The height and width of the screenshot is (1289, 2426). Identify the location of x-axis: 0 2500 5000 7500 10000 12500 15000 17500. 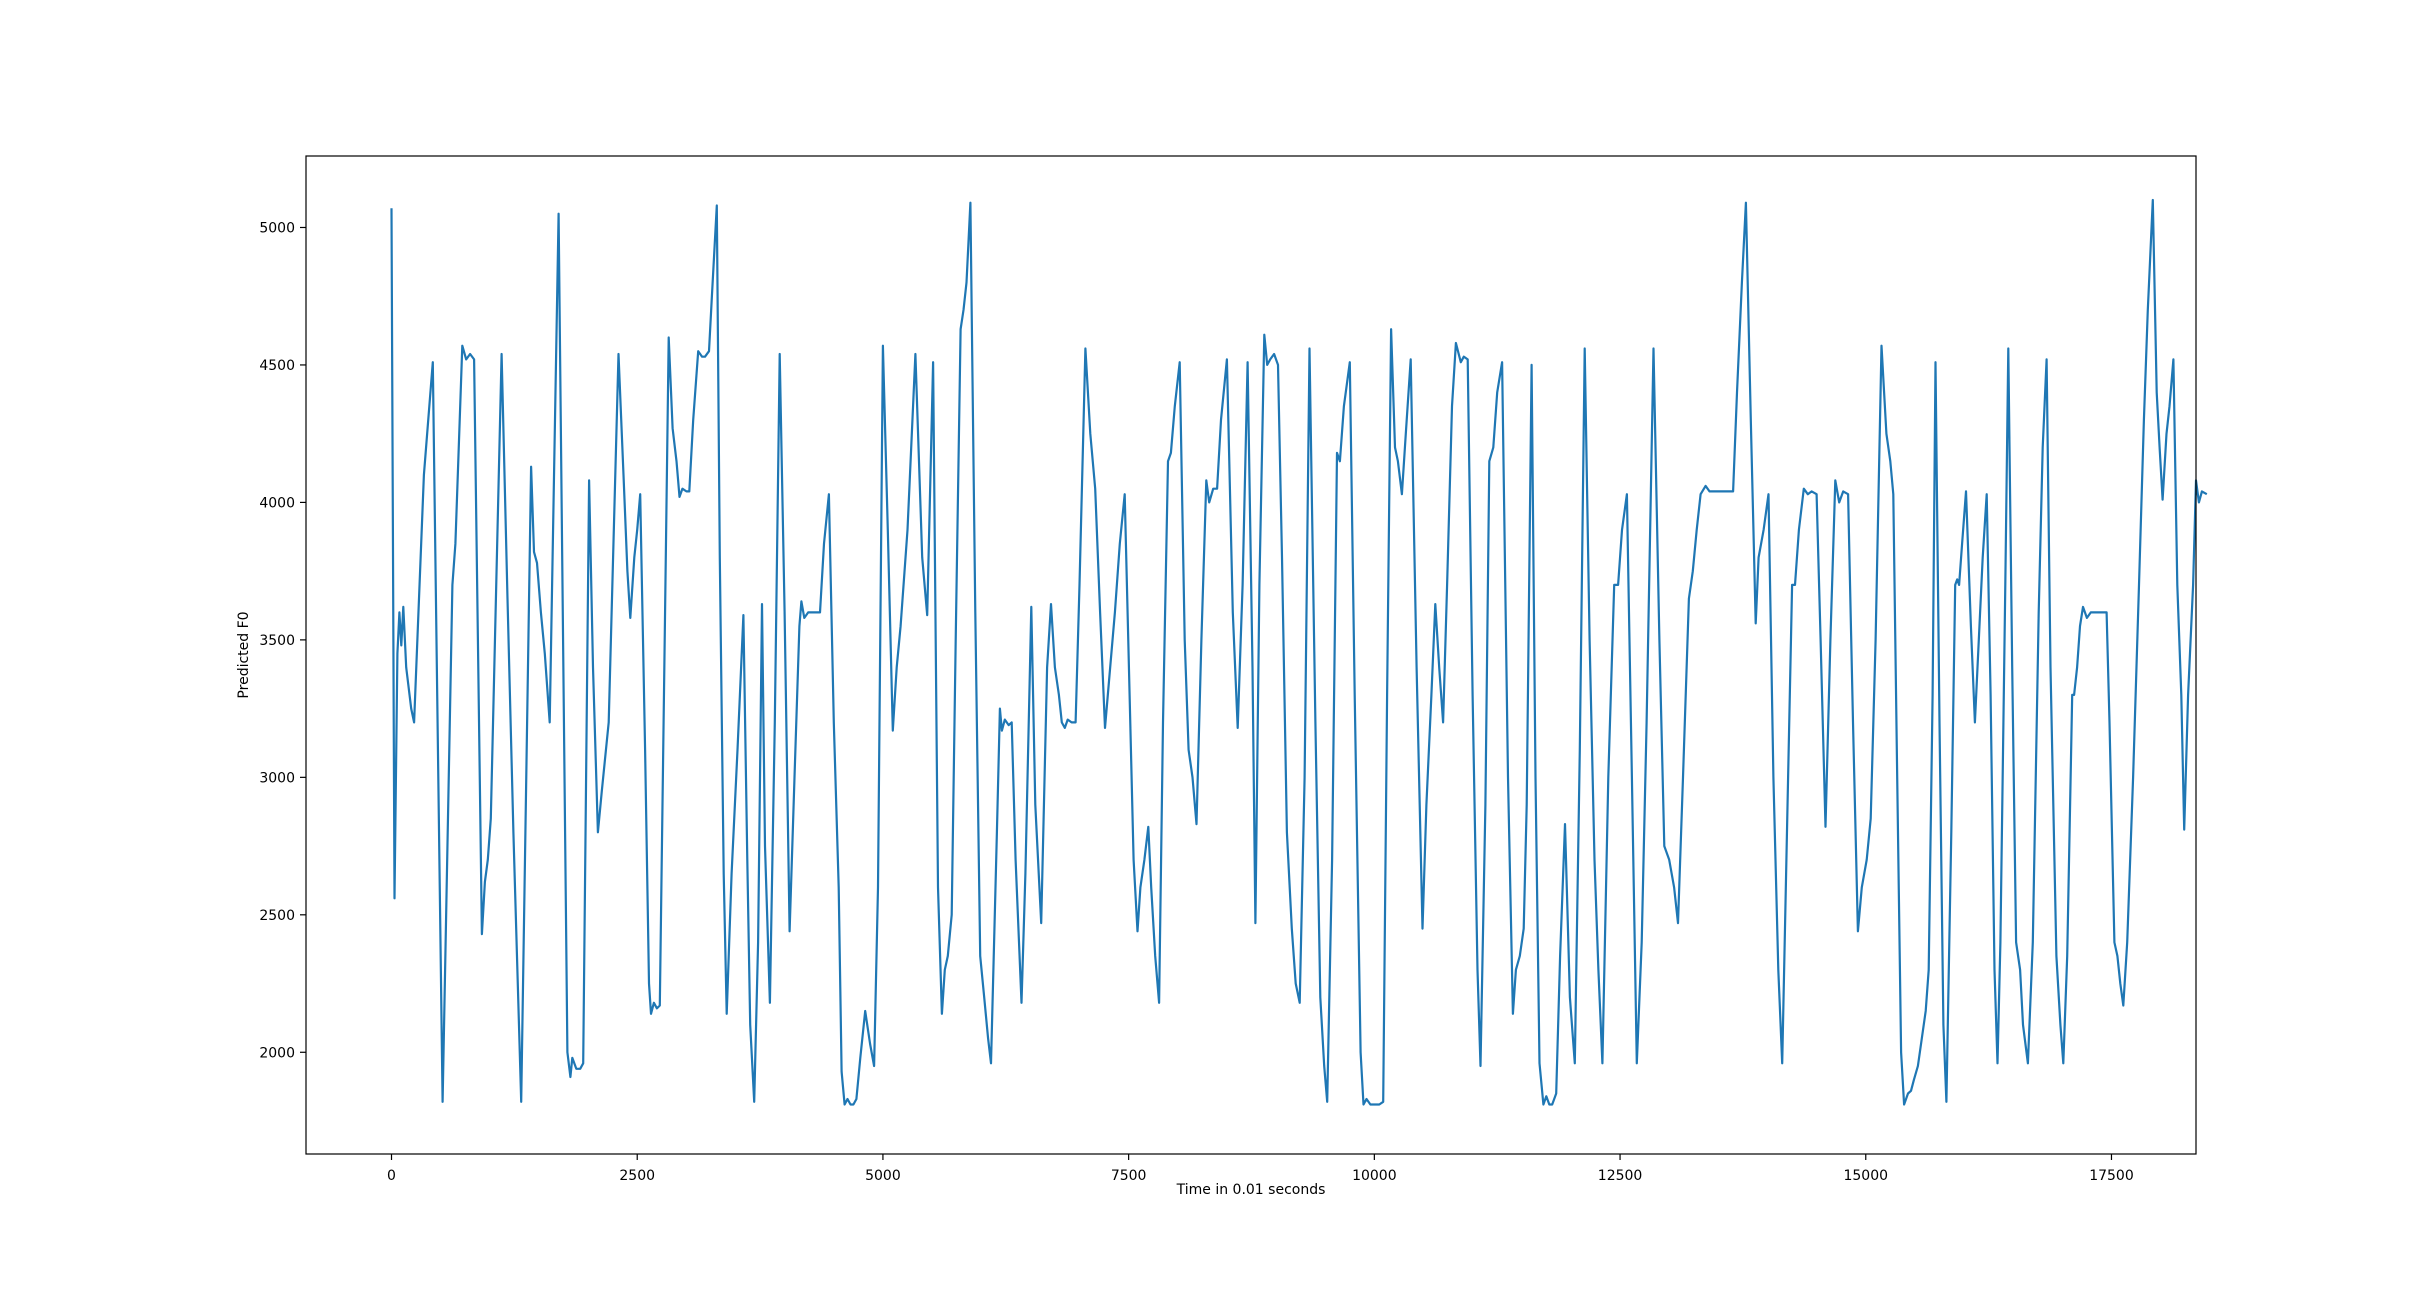
(1260, 1169).